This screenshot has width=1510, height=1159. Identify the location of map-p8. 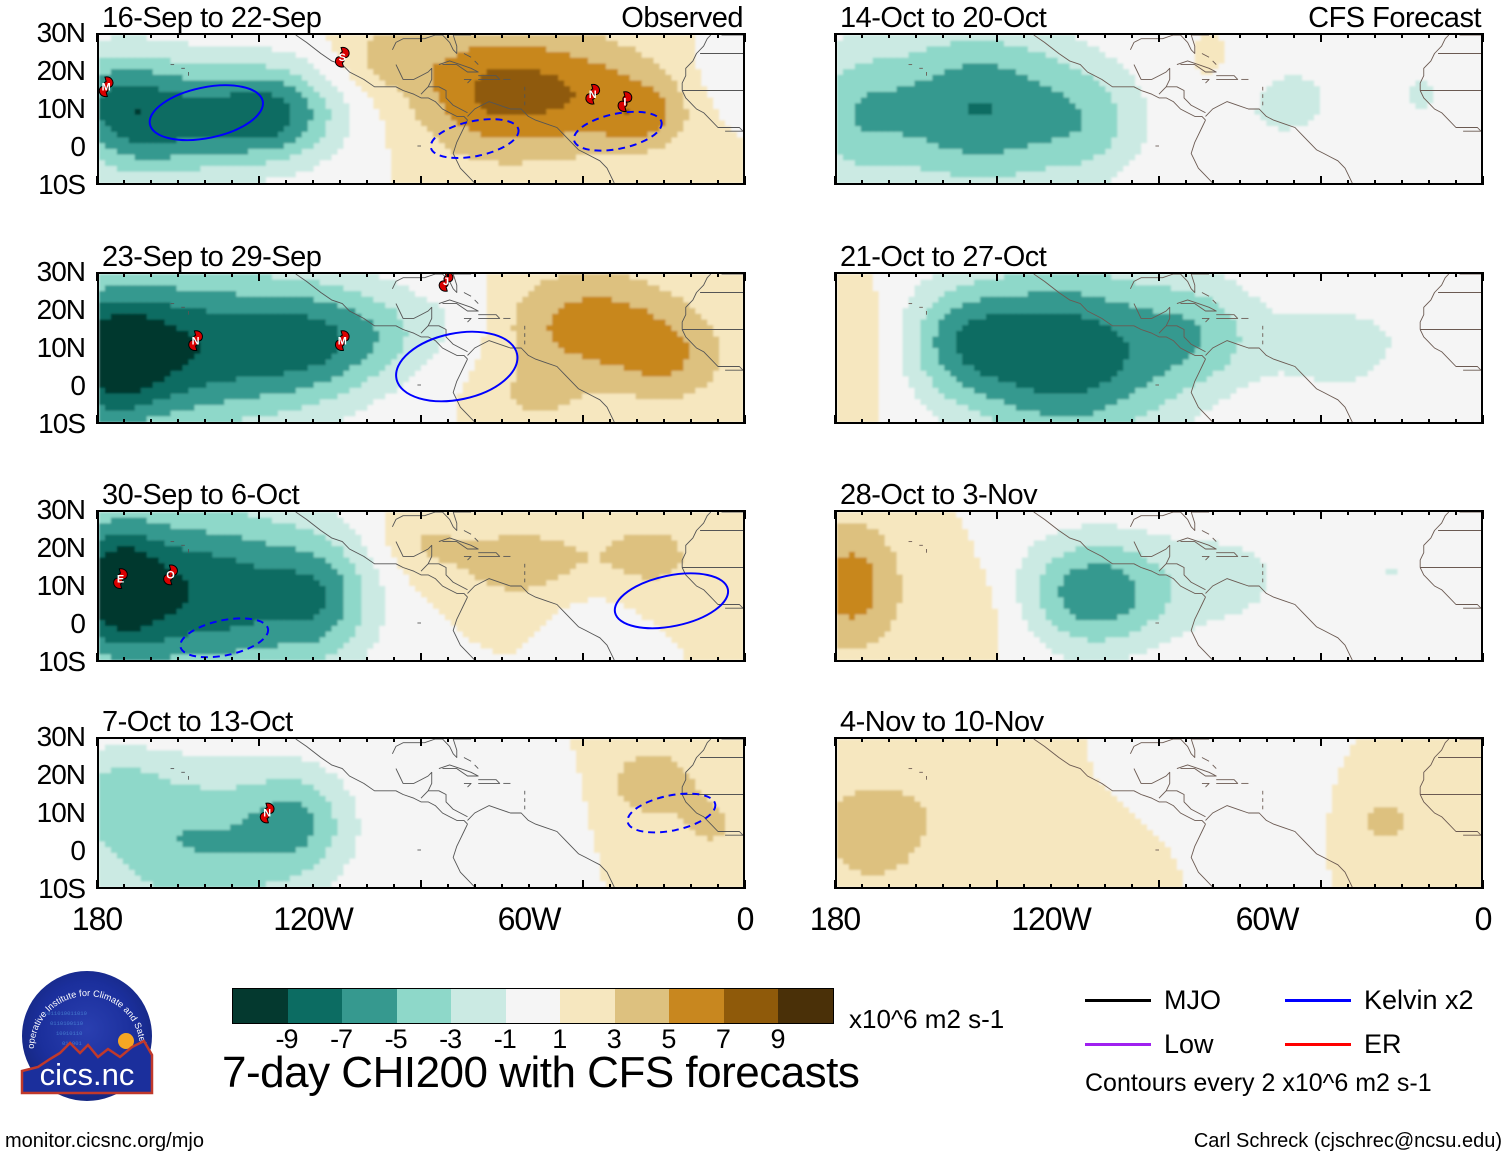
(1159, 813).